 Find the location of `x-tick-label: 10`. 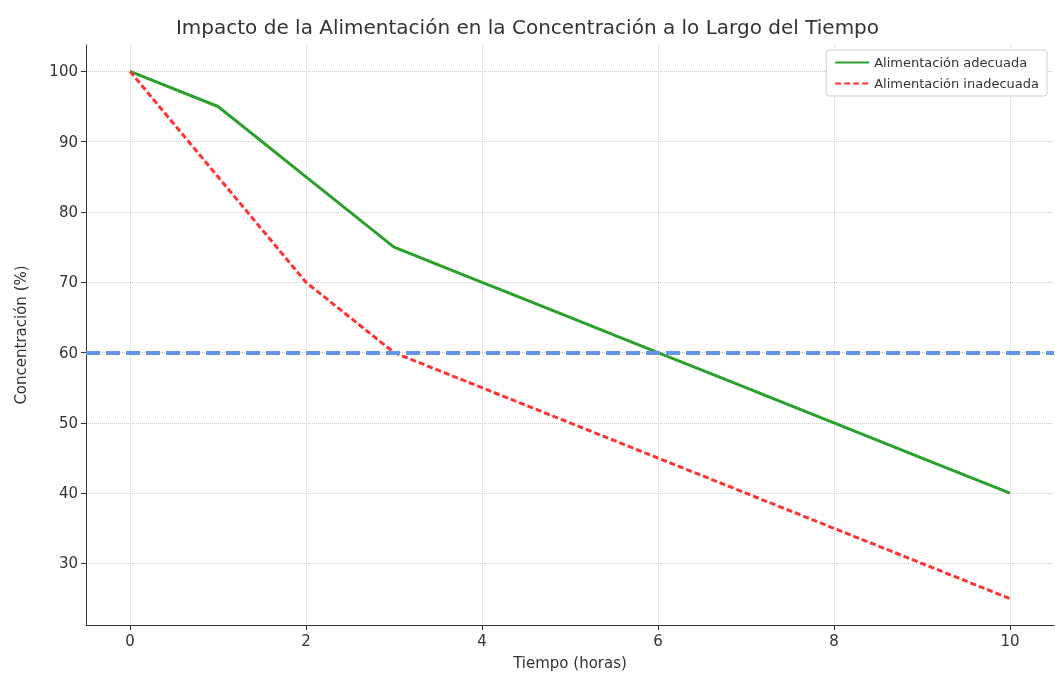

x-tick-label: 10 is located at coordinates (1010, 640).